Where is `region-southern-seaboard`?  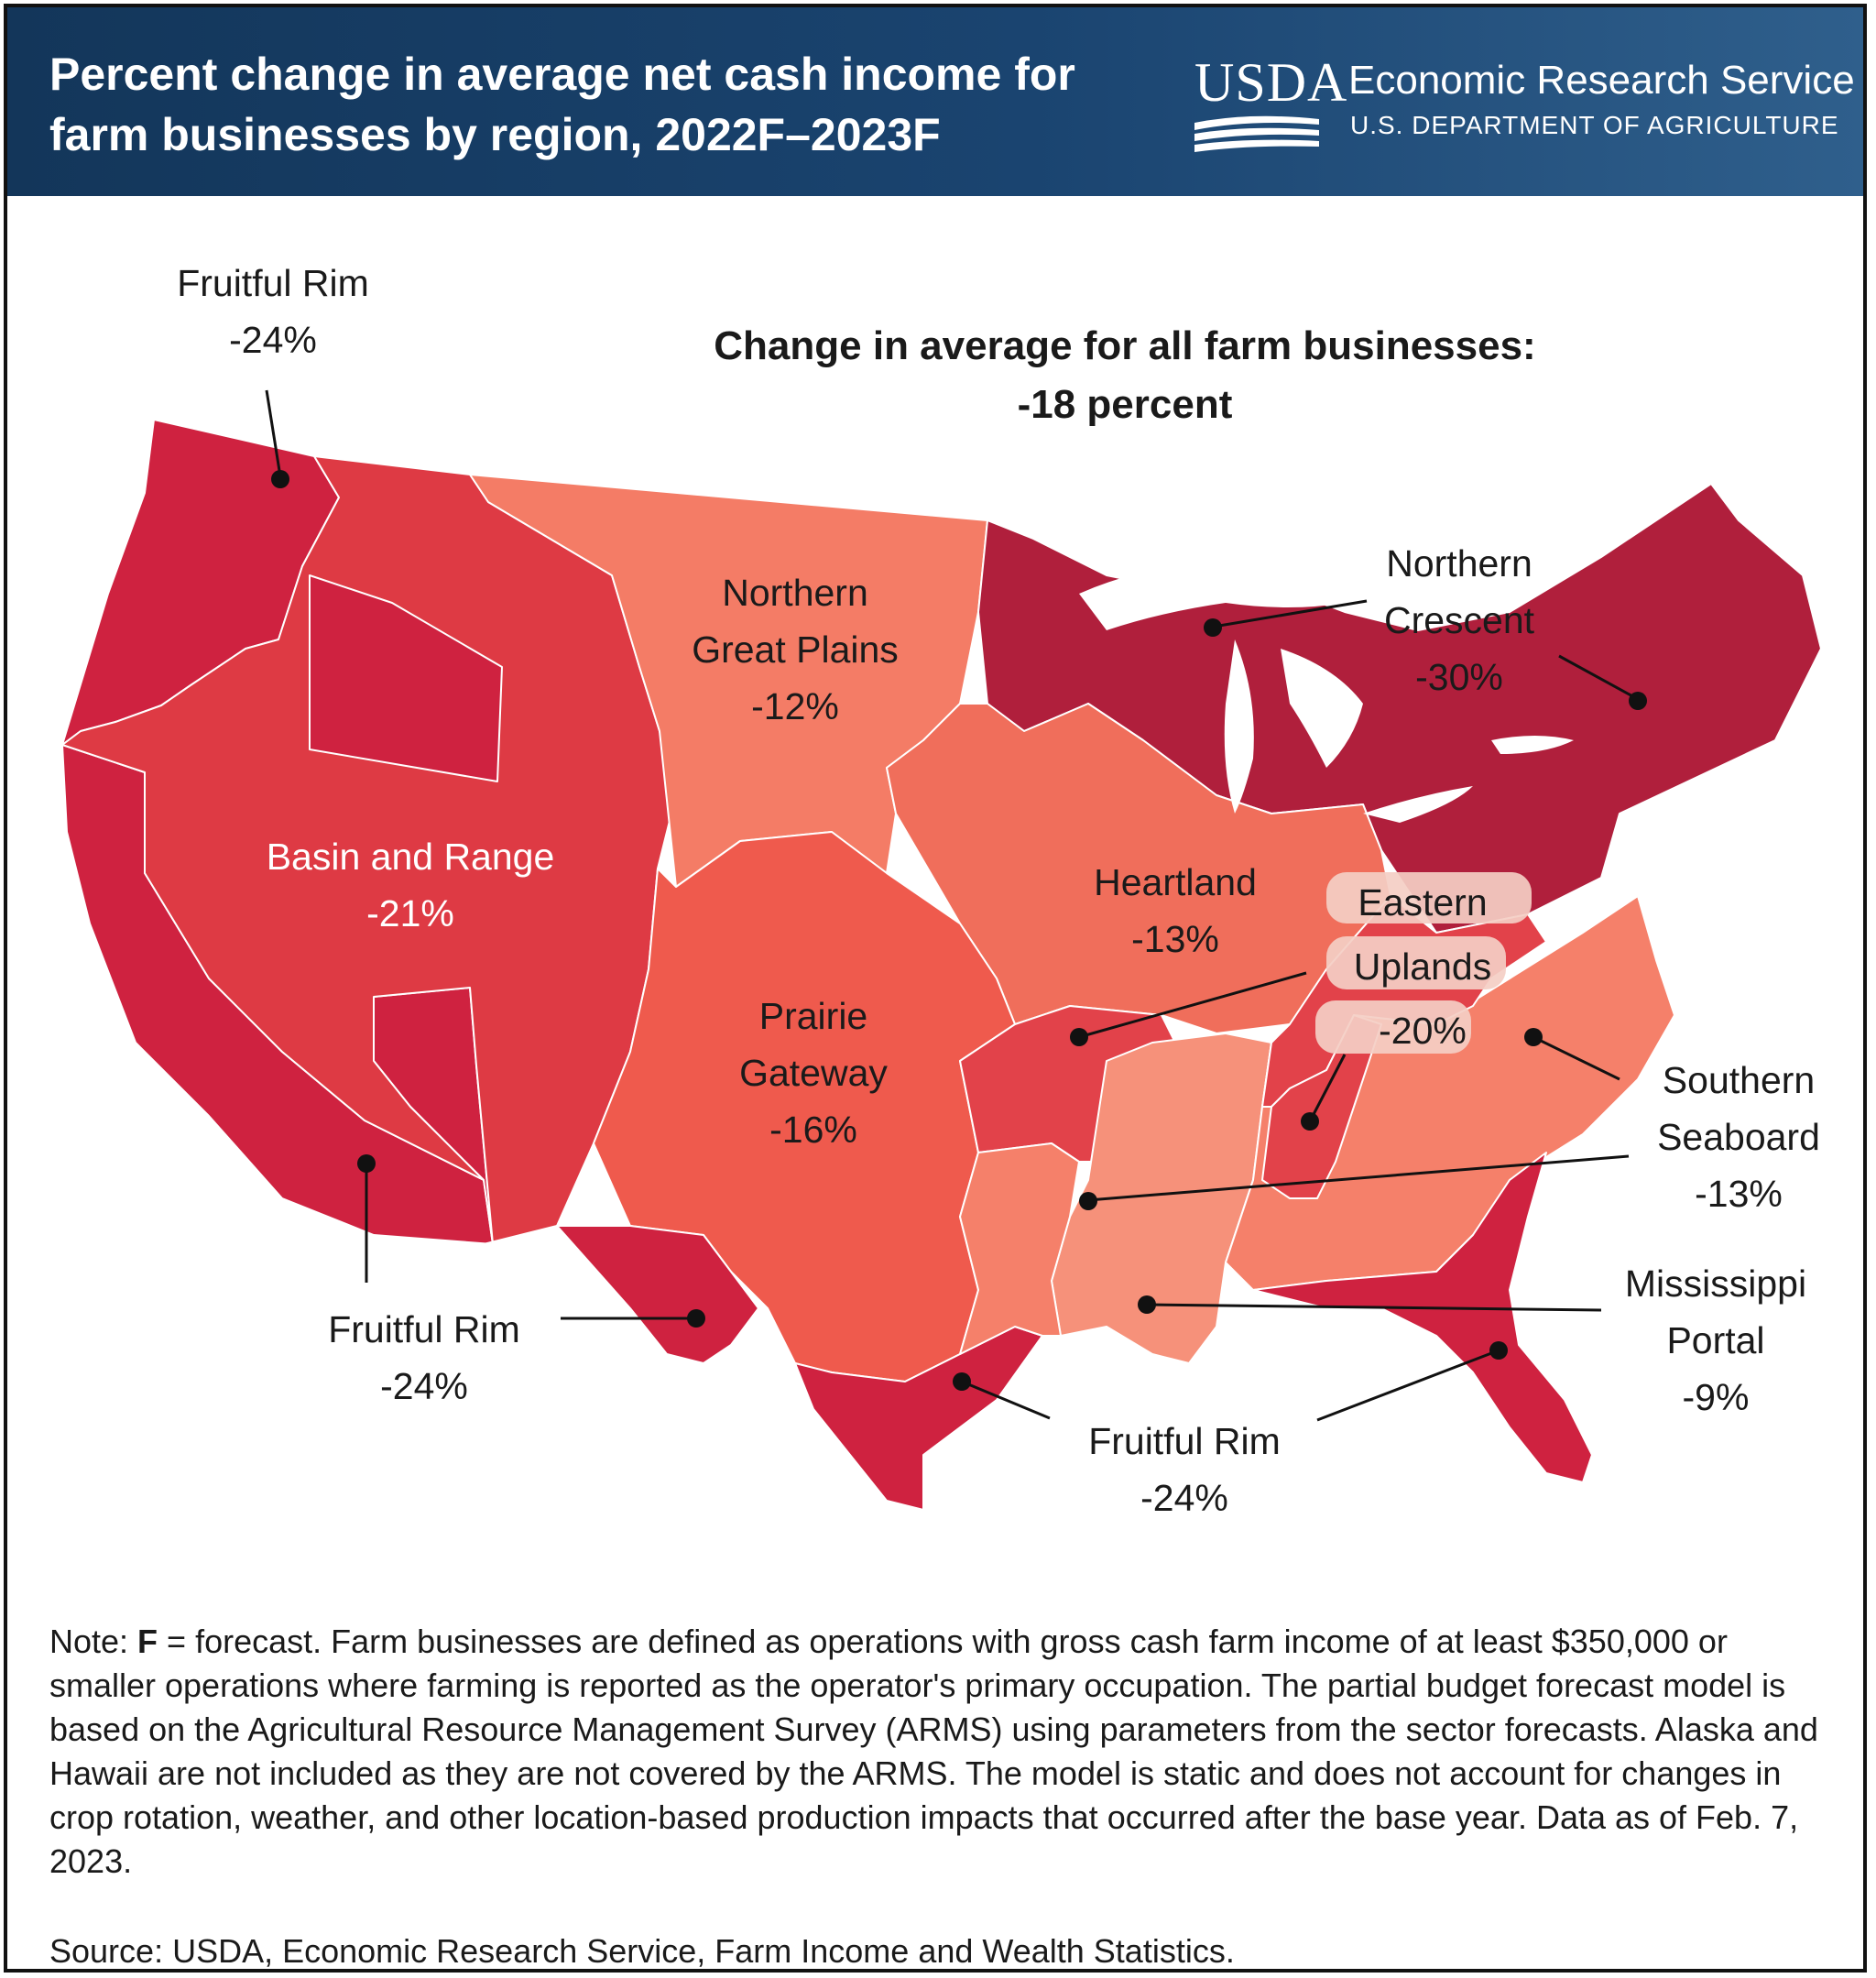 region-southern-seaboard is located at coordinates (1019, 1248).